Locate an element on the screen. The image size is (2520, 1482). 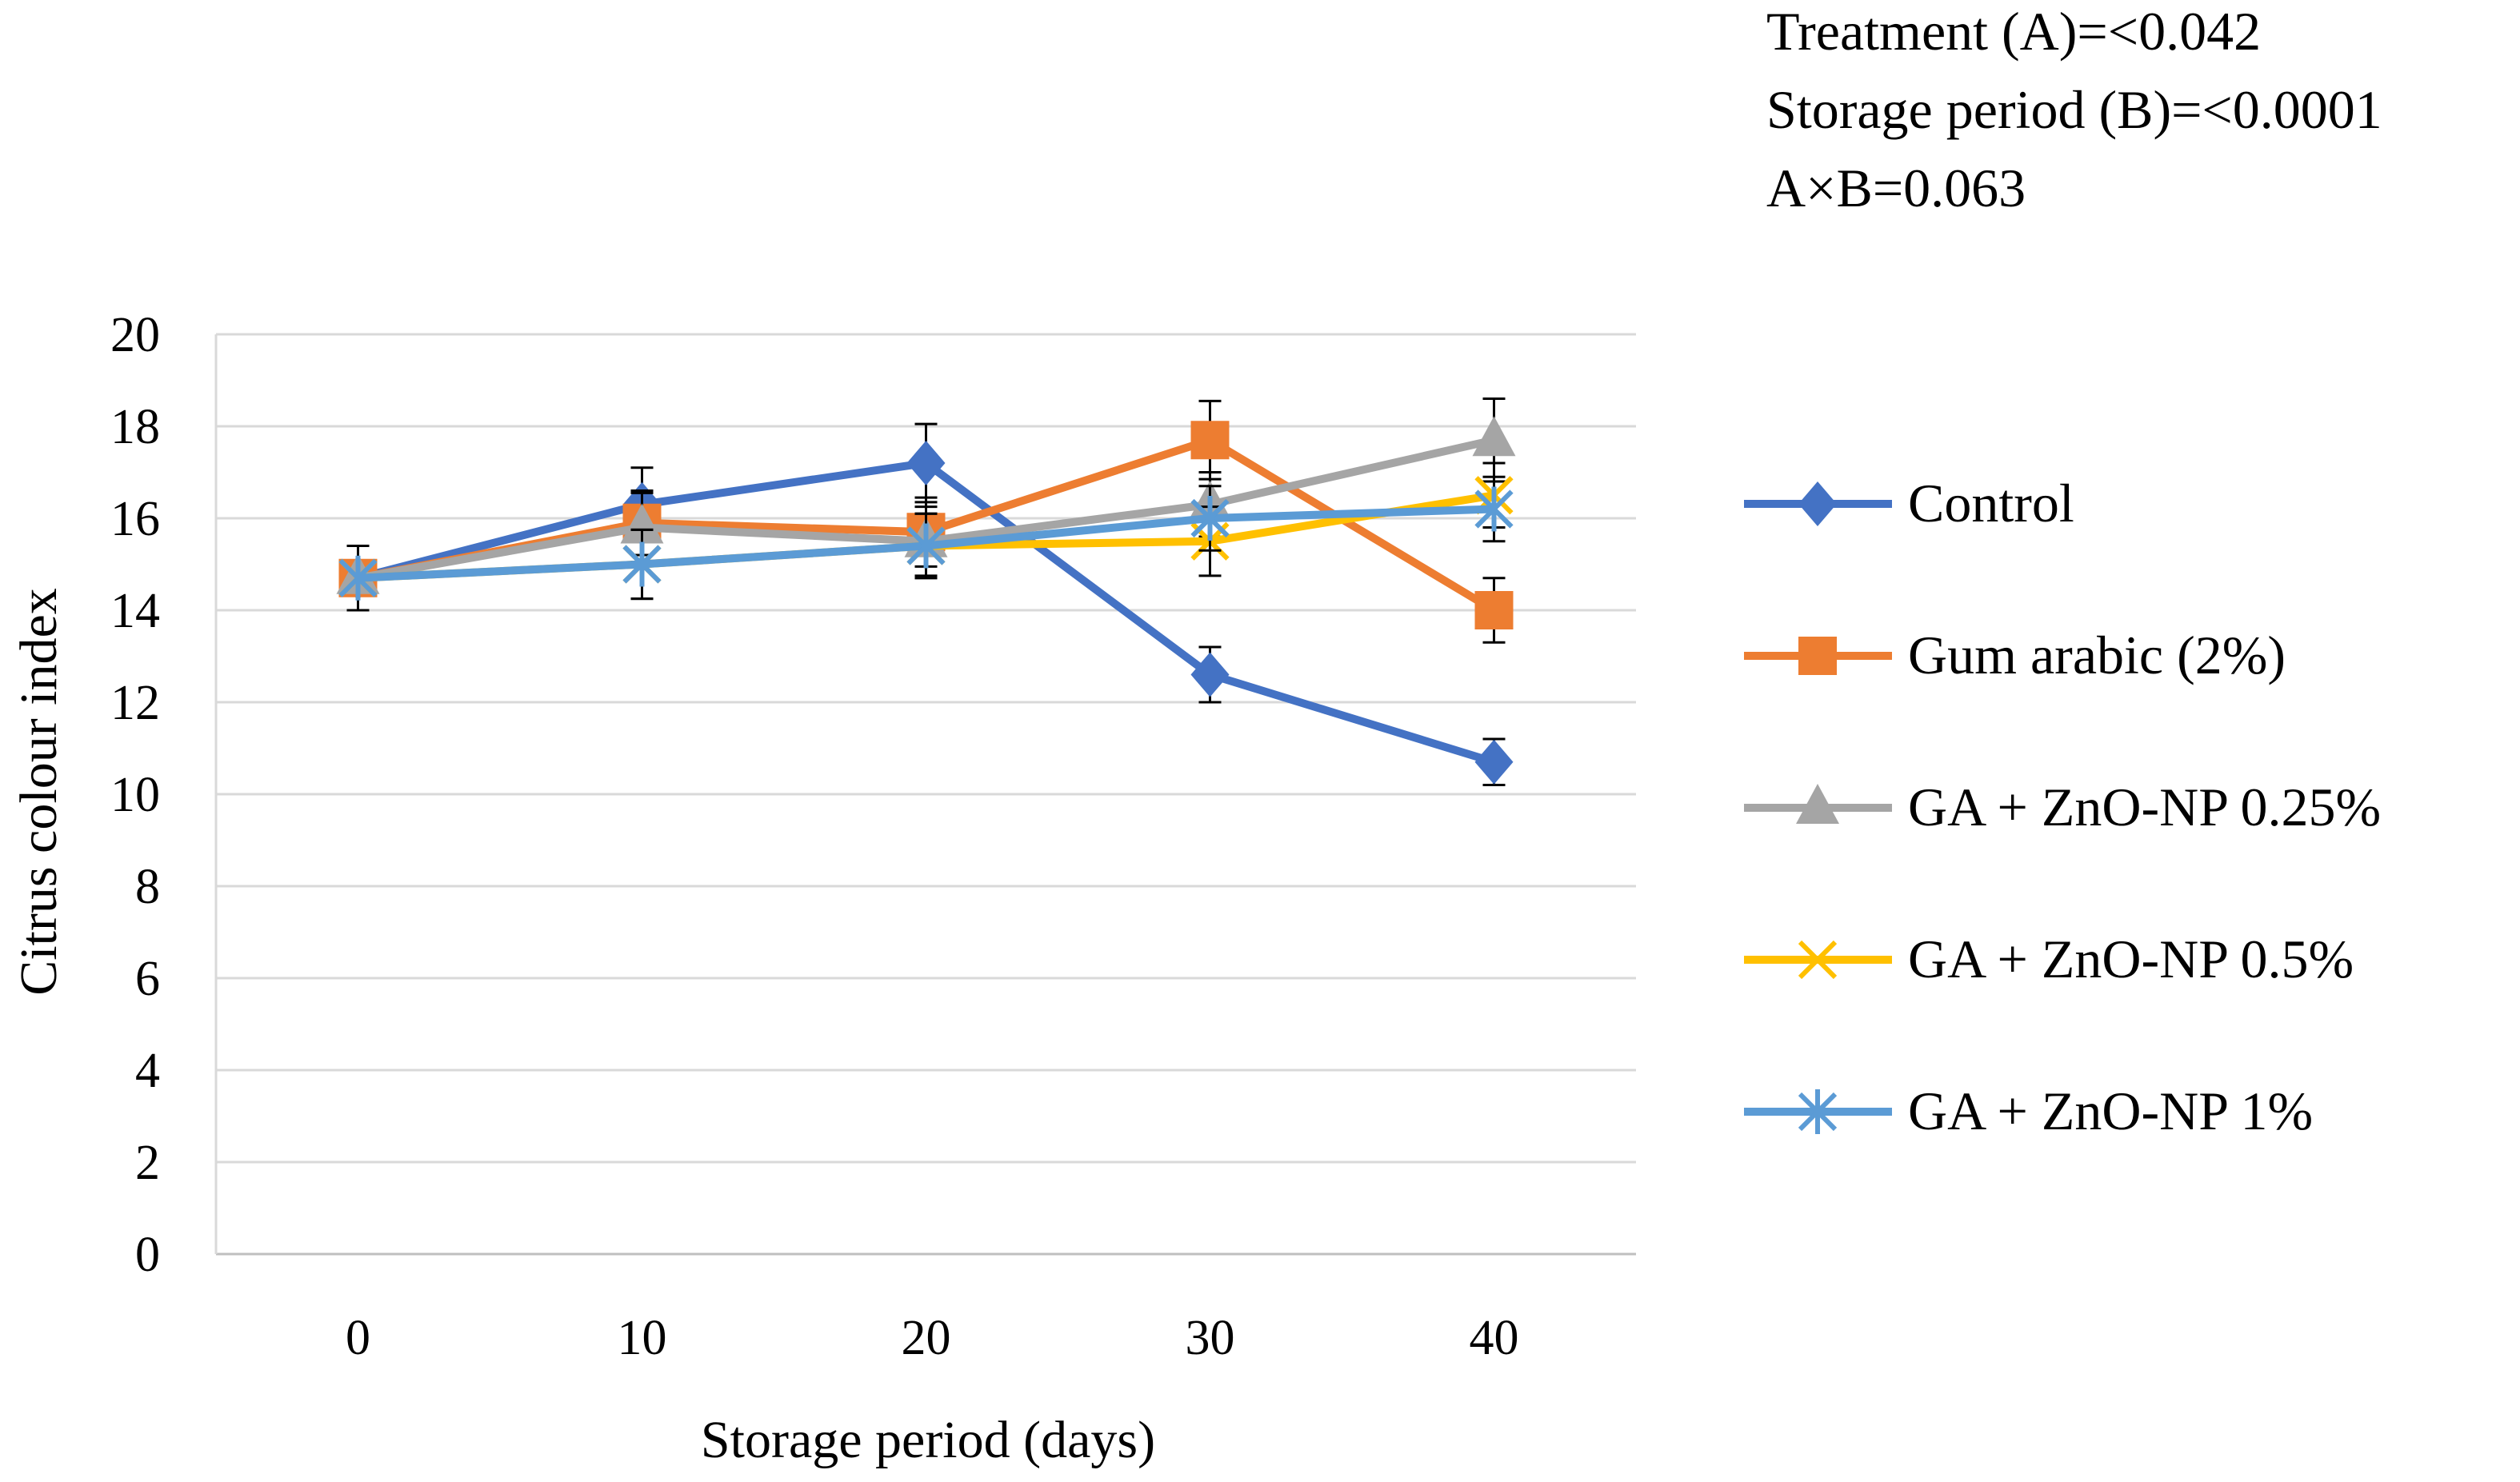
legend-label: Gum arabic (2%) is located at coordinates (2097, 655).